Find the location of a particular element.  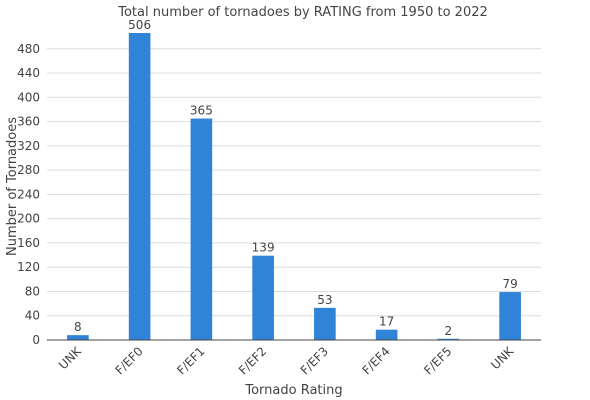

bar-value-label: 2 is located at coordinates (449, 331).